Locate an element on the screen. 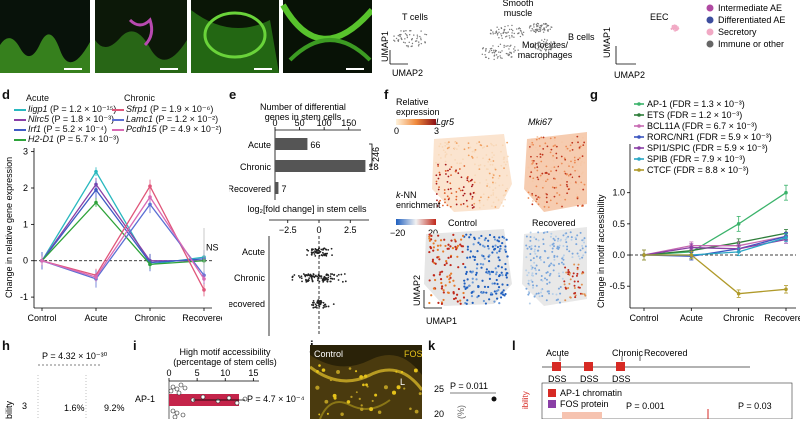 Image resolution: width=800 pixels, height=424 pixels. e-bar is located at coordinates (320, 166).